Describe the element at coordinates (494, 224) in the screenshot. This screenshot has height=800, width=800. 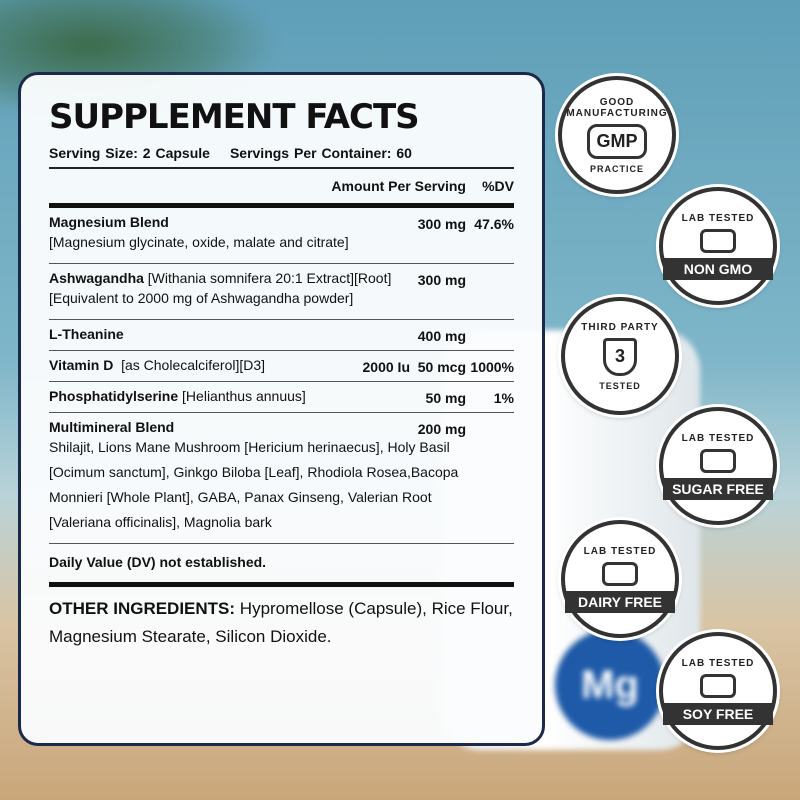
I see `nutrient-dv: 47.6%` at that location.